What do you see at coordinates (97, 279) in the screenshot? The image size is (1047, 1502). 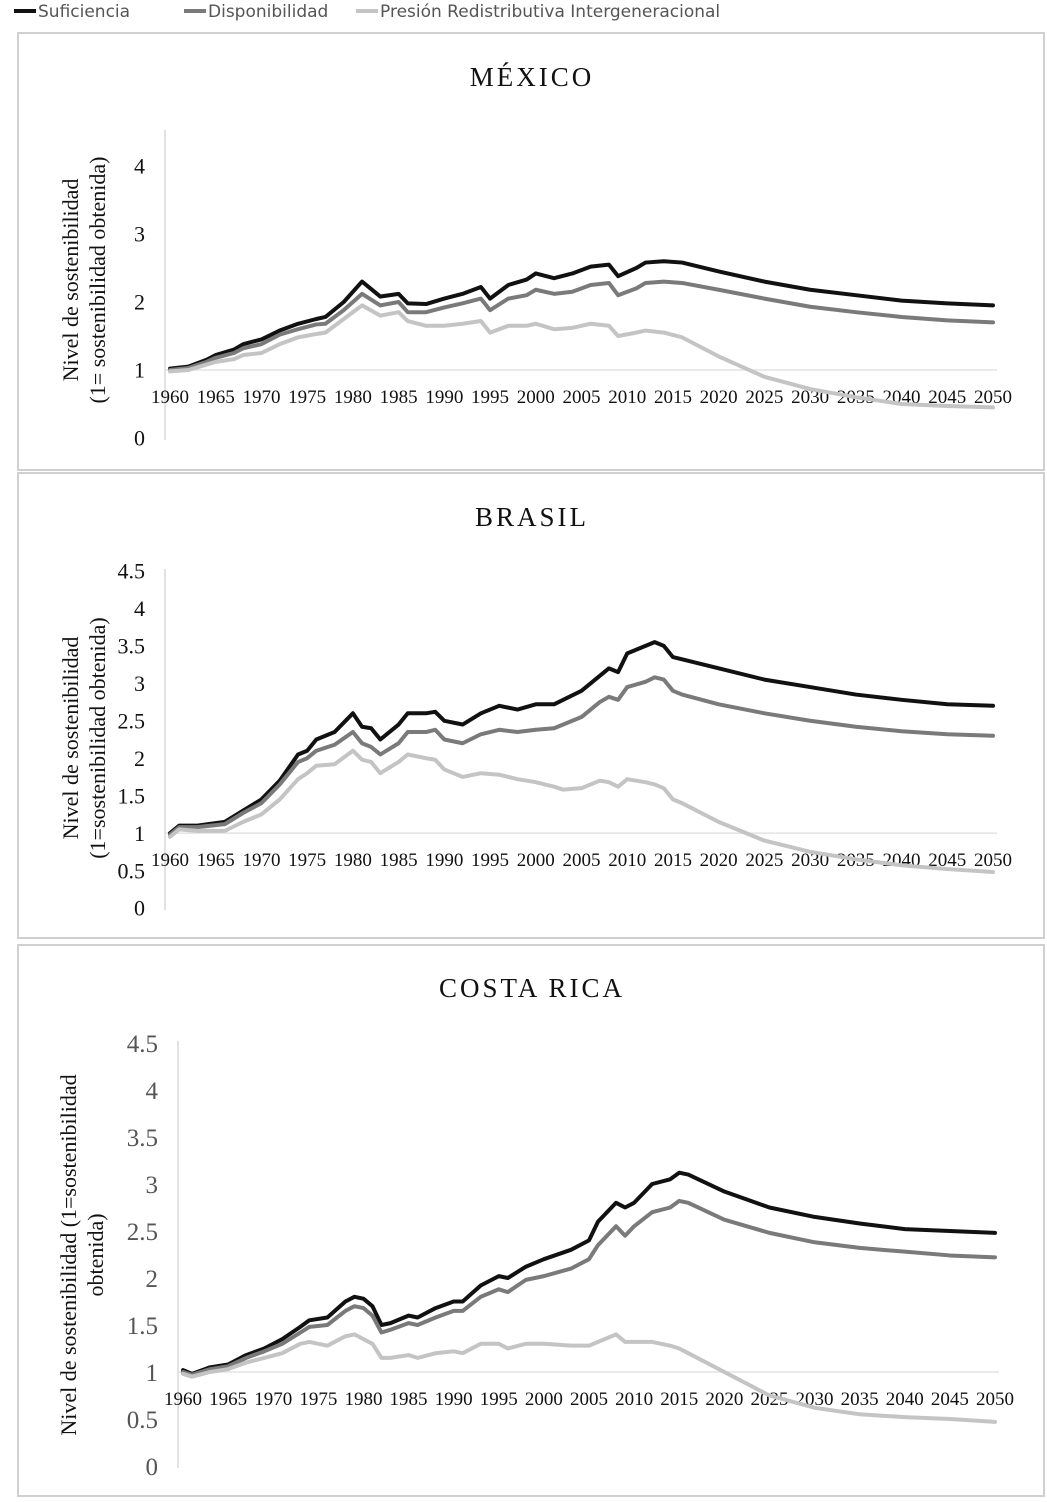 I see `y-axis-label: (1= sostenibilidad obtenida)` at bounding box center [97, 279].